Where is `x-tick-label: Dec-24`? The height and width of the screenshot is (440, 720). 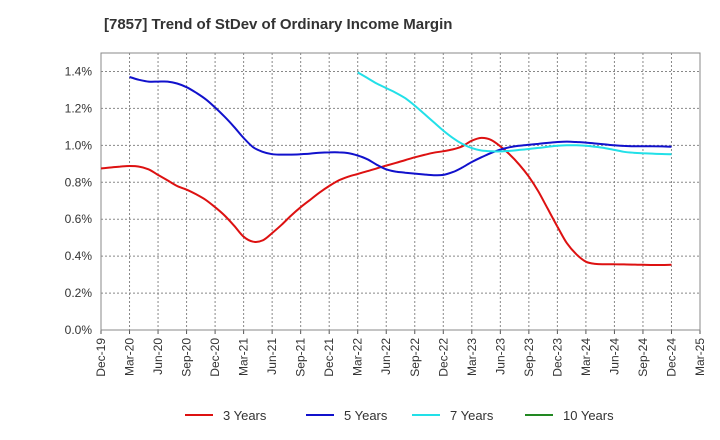
x-tick-label: Dec-24 is located at coordinates (671, 357).